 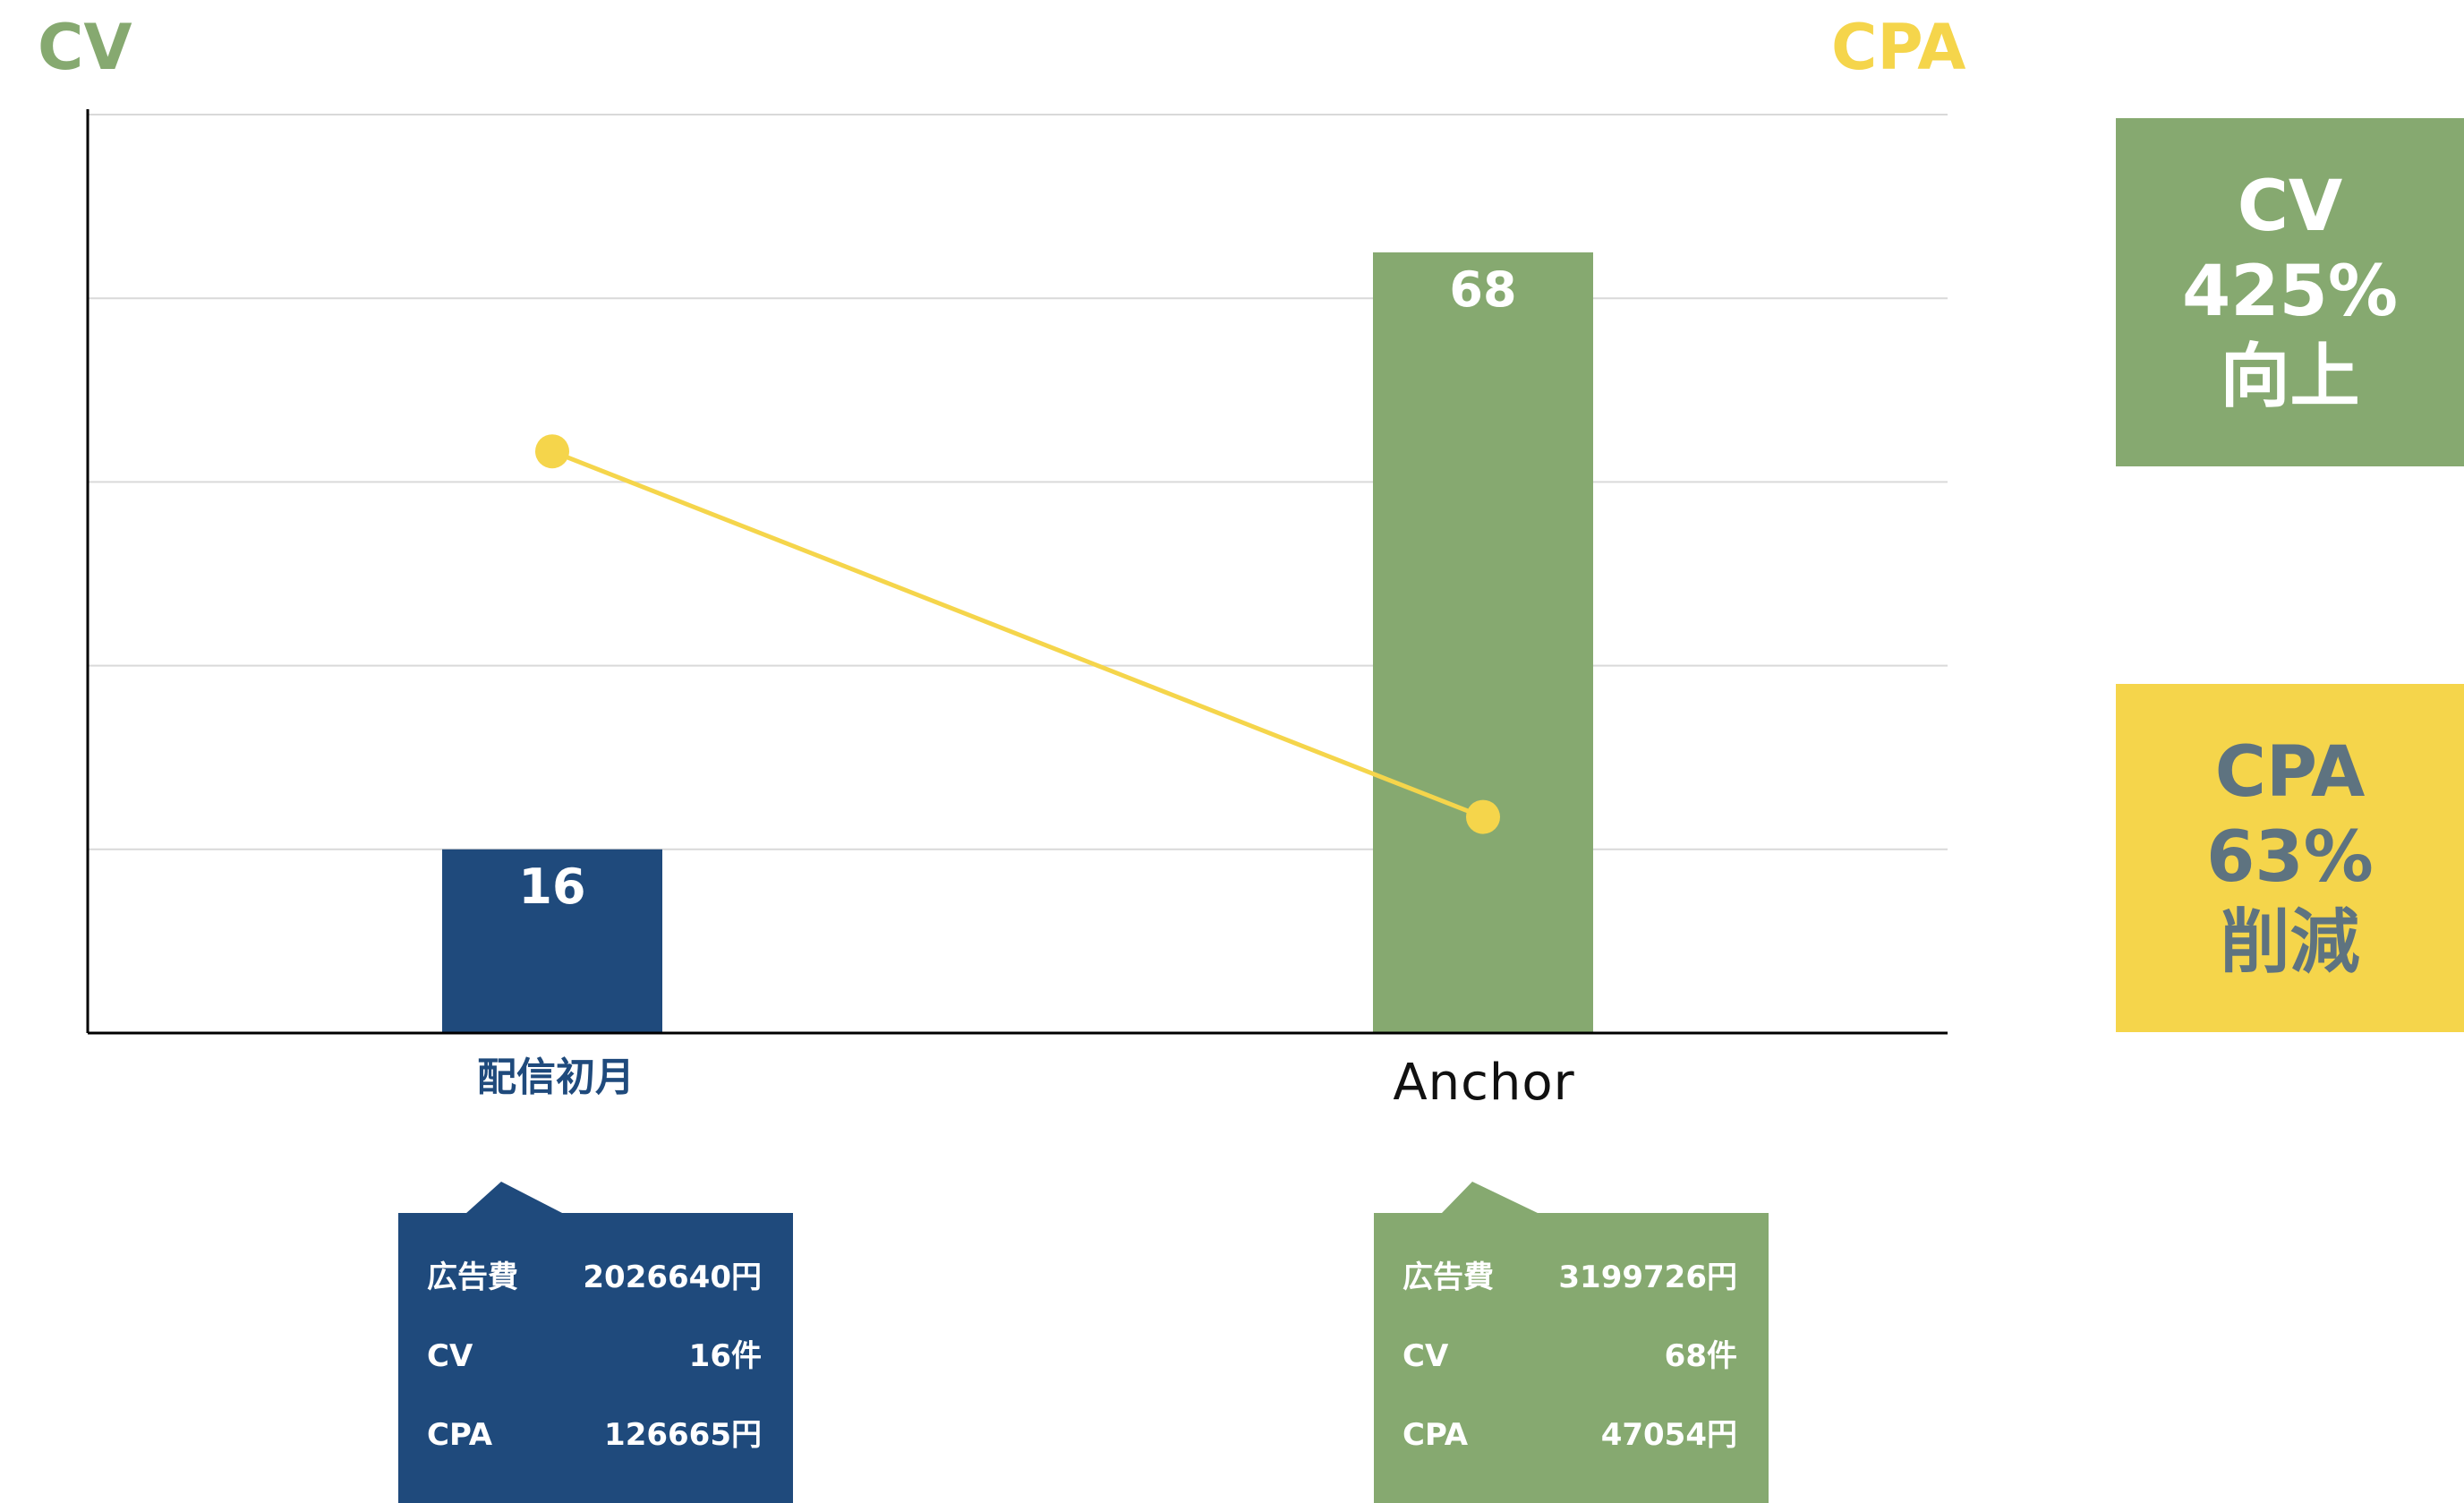 What do you see at coordinates (1570, 1435) in the screenshot?
I see `callout-row-cpa: CPA 47054円` at bounding box center [1570, 1435].